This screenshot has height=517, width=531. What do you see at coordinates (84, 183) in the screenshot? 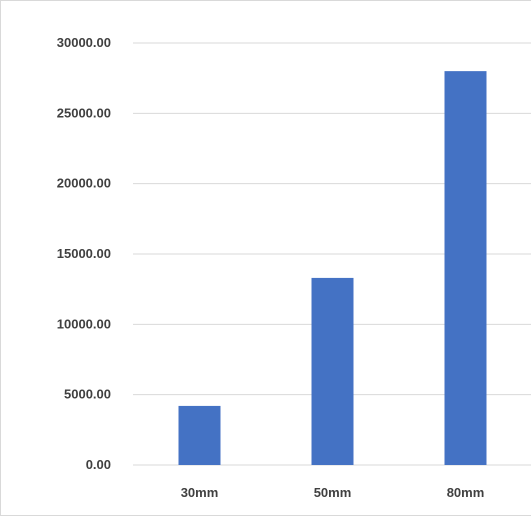
I see `y-tick-label: 20000.00` at bounding box center [84, 183].